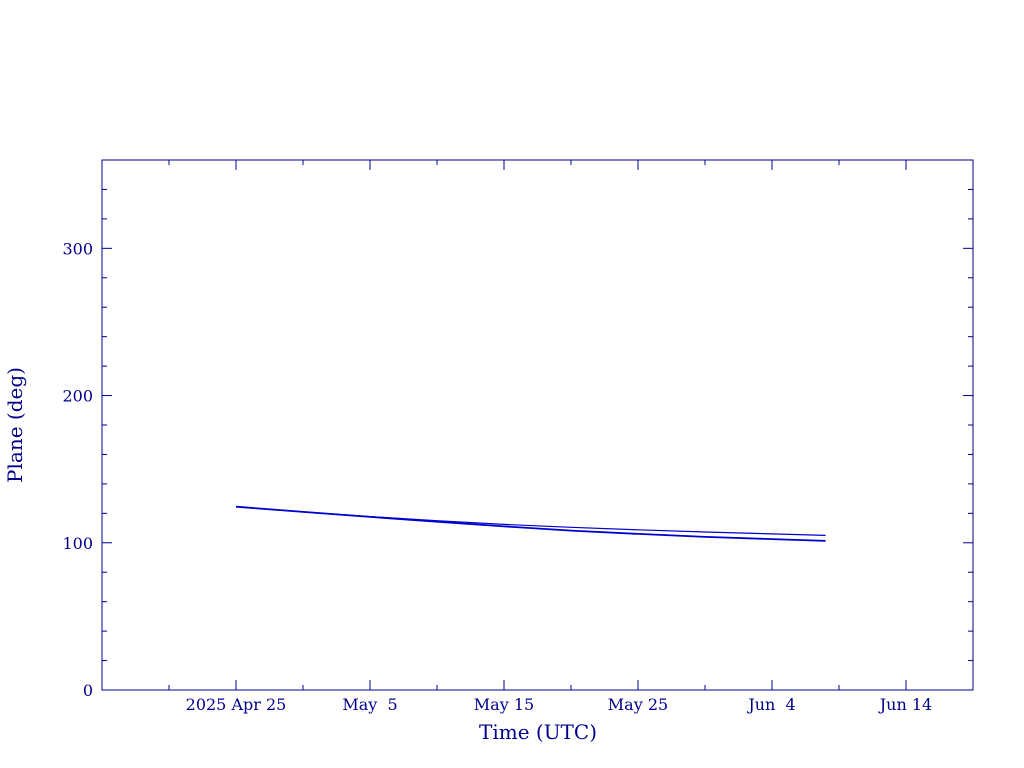 The height and width of the screenshot is (768, 1024). I want to click on y-tick-label: 200, so click(77, 396).